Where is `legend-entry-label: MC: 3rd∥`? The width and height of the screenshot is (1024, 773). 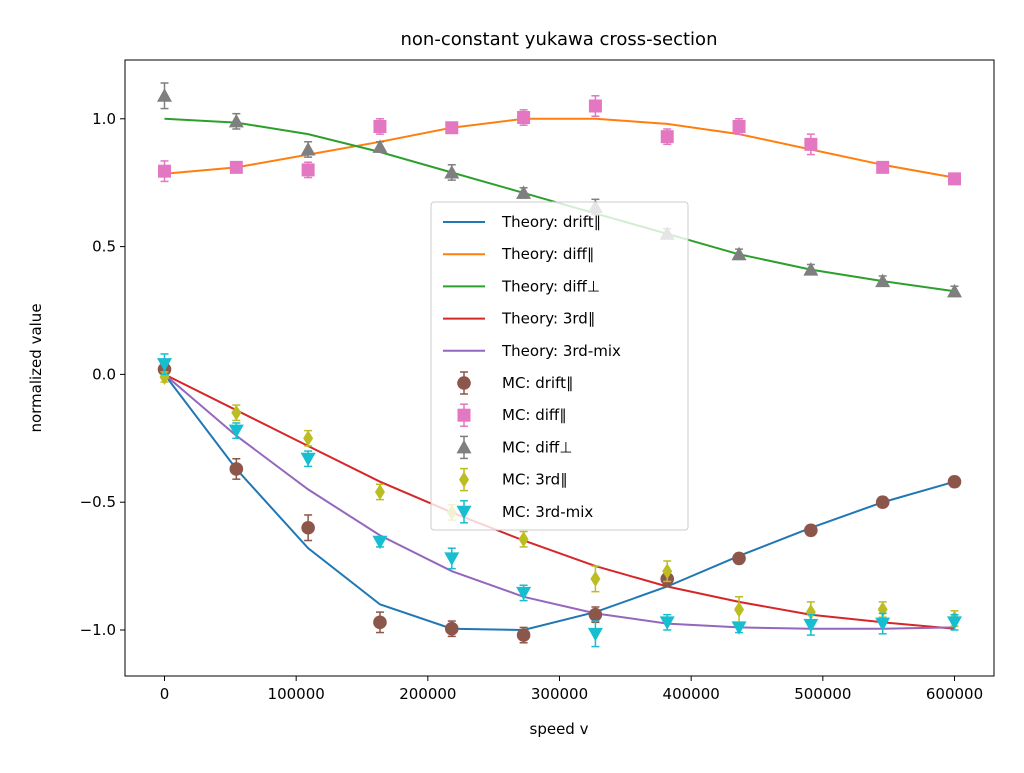
legend-entry-label: MC: 3rd∥ is located at coordinates (535, 480).